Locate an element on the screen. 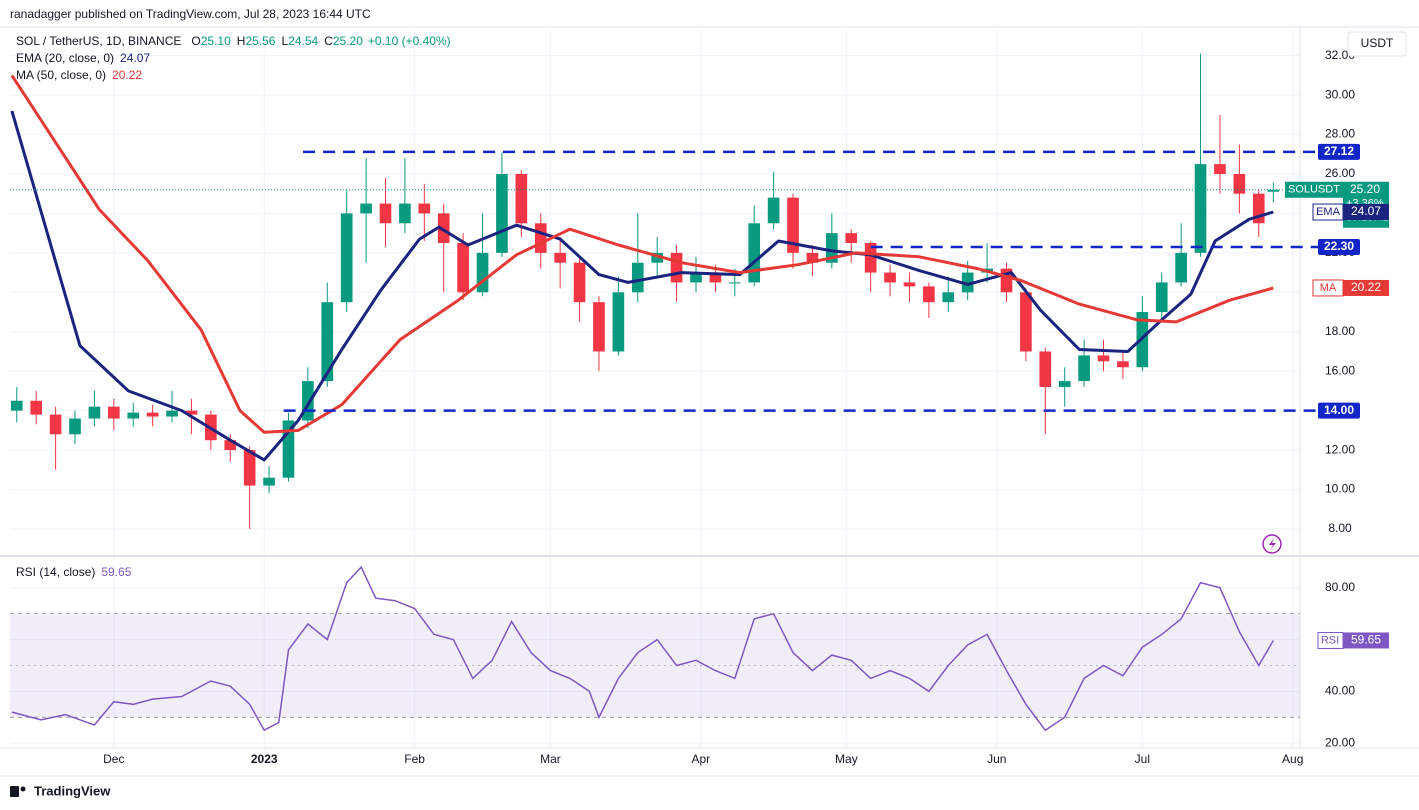  legend-part: +0.10 (+0.40%) is located at coordinates (409, 41).